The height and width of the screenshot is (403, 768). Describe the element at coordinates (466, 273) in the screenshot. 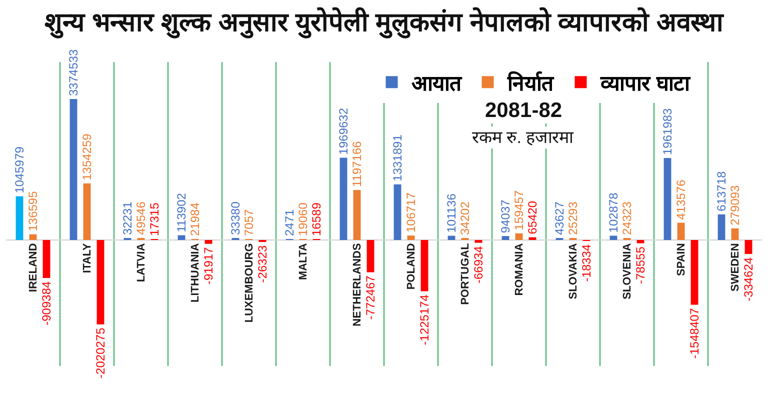

I see `x-tick-label: PORTUGAL` at that location.